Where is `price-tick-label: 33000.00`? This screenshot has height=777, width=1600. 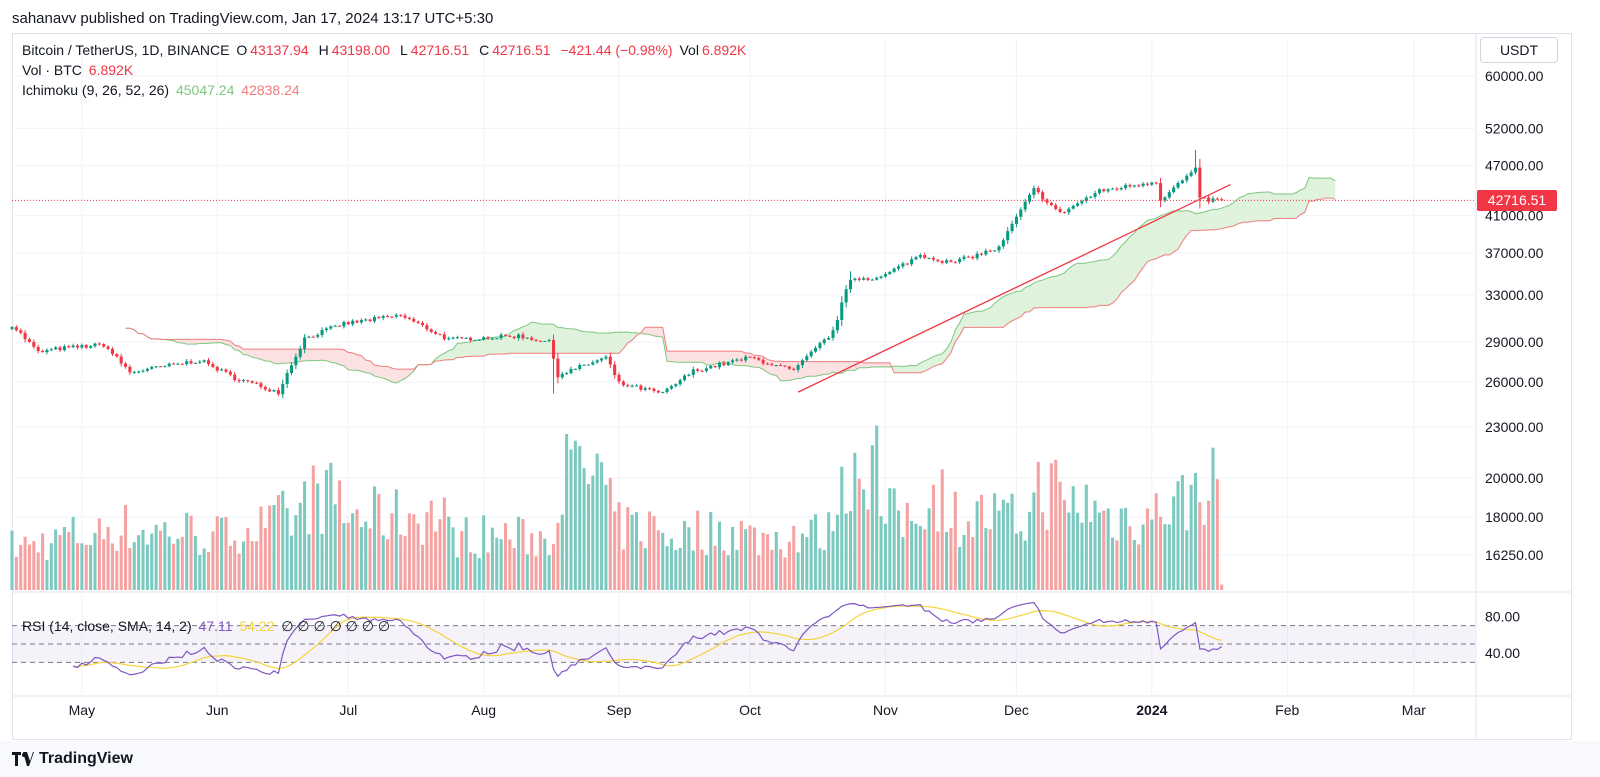 price-tick-label: 33000.00 is located at coordinates (1514, 295).